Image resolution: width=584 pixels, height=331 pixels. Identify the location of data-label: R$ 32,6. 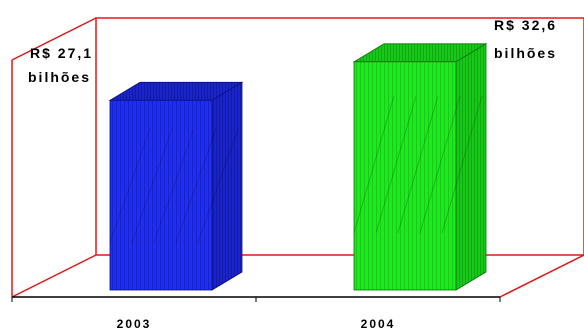
(525, 25).